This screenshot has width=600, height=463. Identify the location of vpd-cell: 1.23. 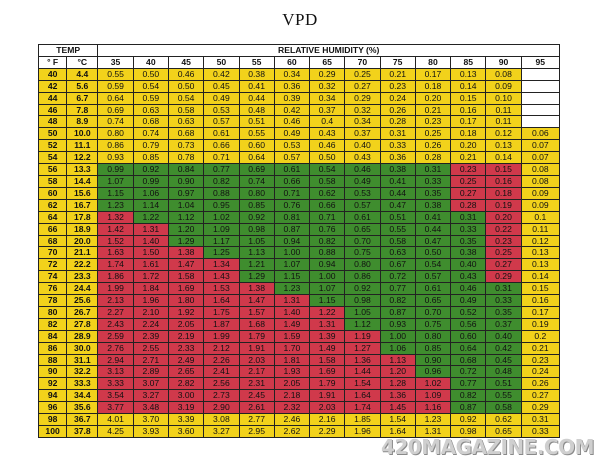
(292, 289).